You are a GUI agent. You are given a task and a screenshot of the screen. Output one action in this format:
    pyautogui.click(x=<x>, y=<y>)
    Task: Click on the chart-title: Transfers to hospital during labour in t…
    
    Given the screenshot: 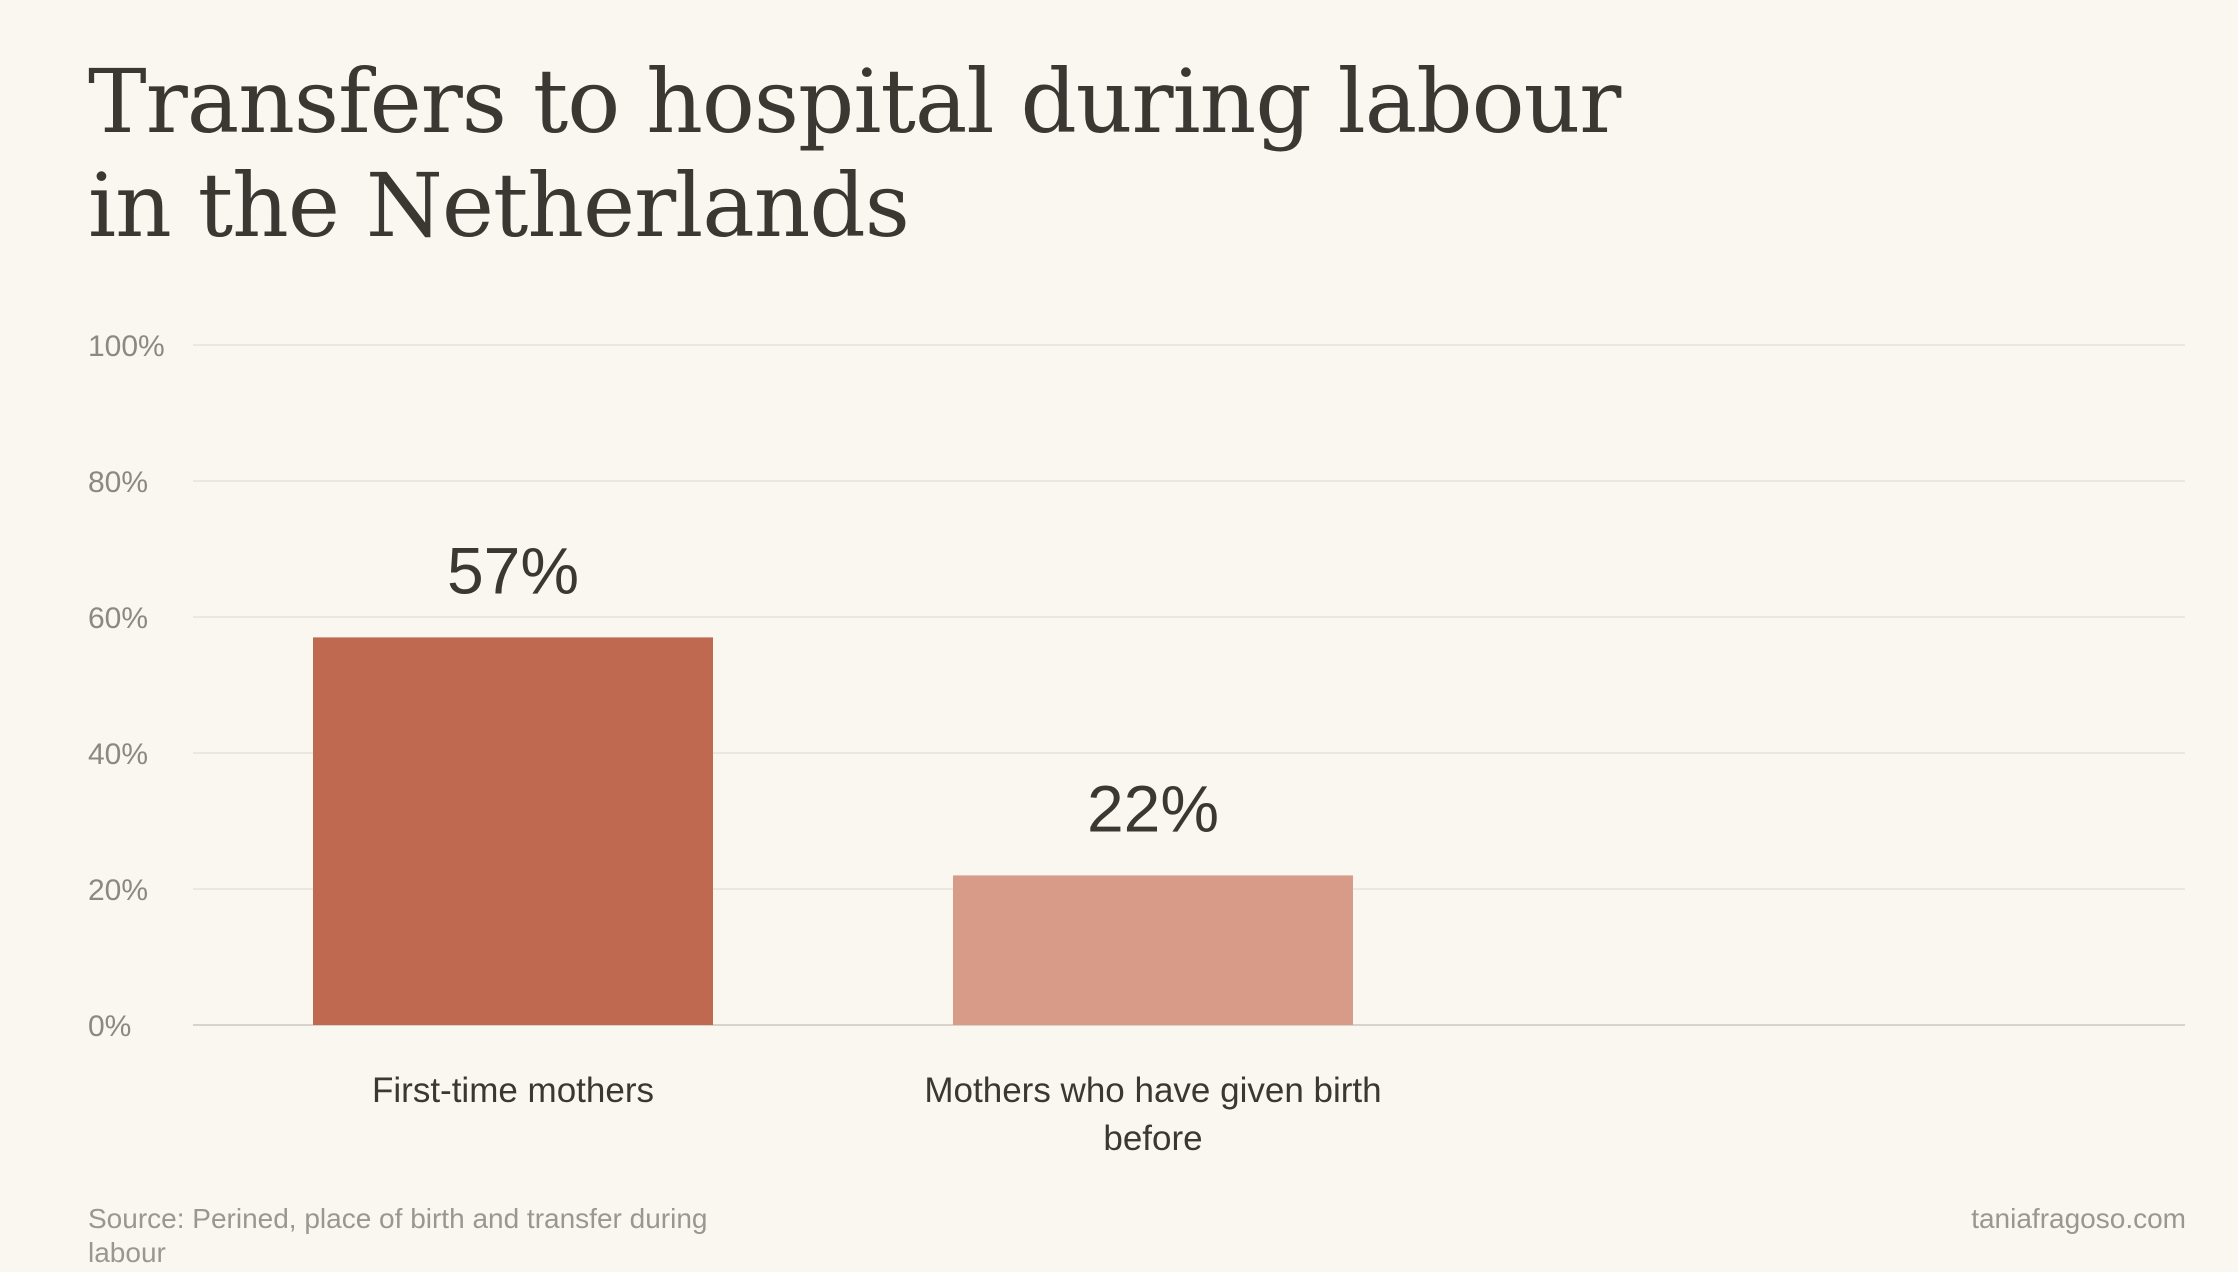 What is the action you would take?
    pyautogui.click(x=854, y=153)
    